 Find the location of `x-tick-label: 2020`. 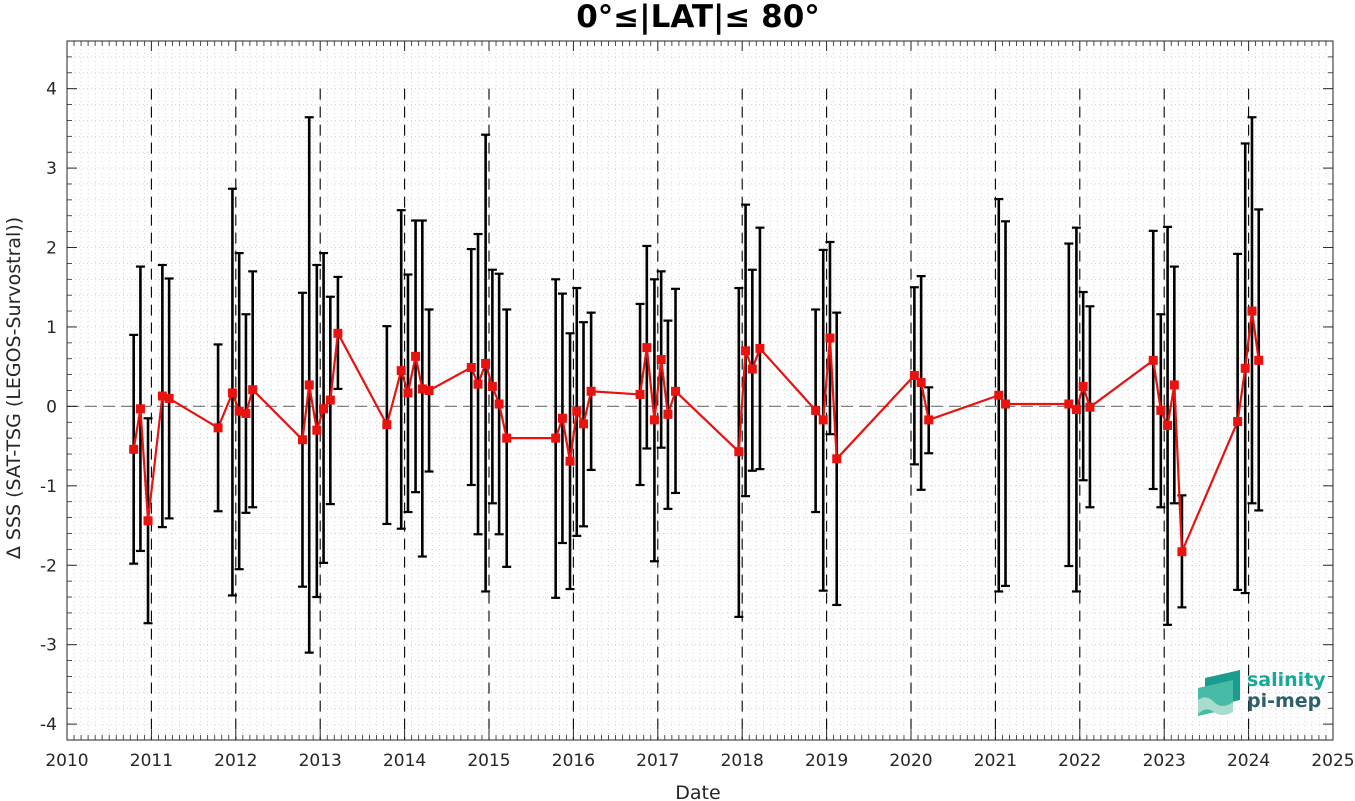

x-tick-label: 2020 is located at coordinates (910, 761).